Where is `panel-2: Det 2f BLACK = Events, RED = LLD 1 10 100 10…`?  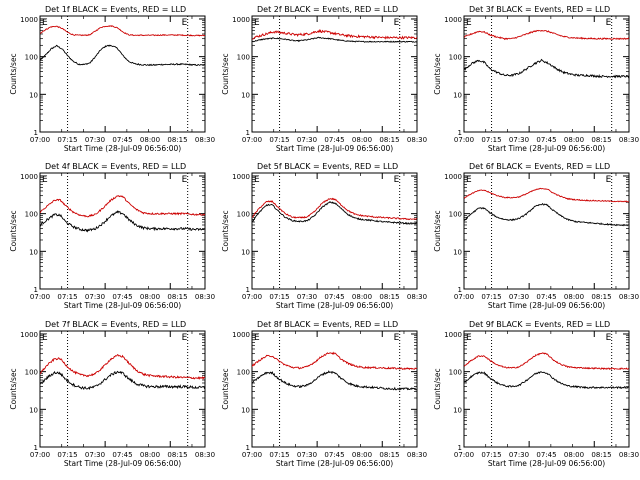
panel-2: Det 2f BLACK = Events, RED = LLD 1 10 100 10… is located at coordinates (324, 79).